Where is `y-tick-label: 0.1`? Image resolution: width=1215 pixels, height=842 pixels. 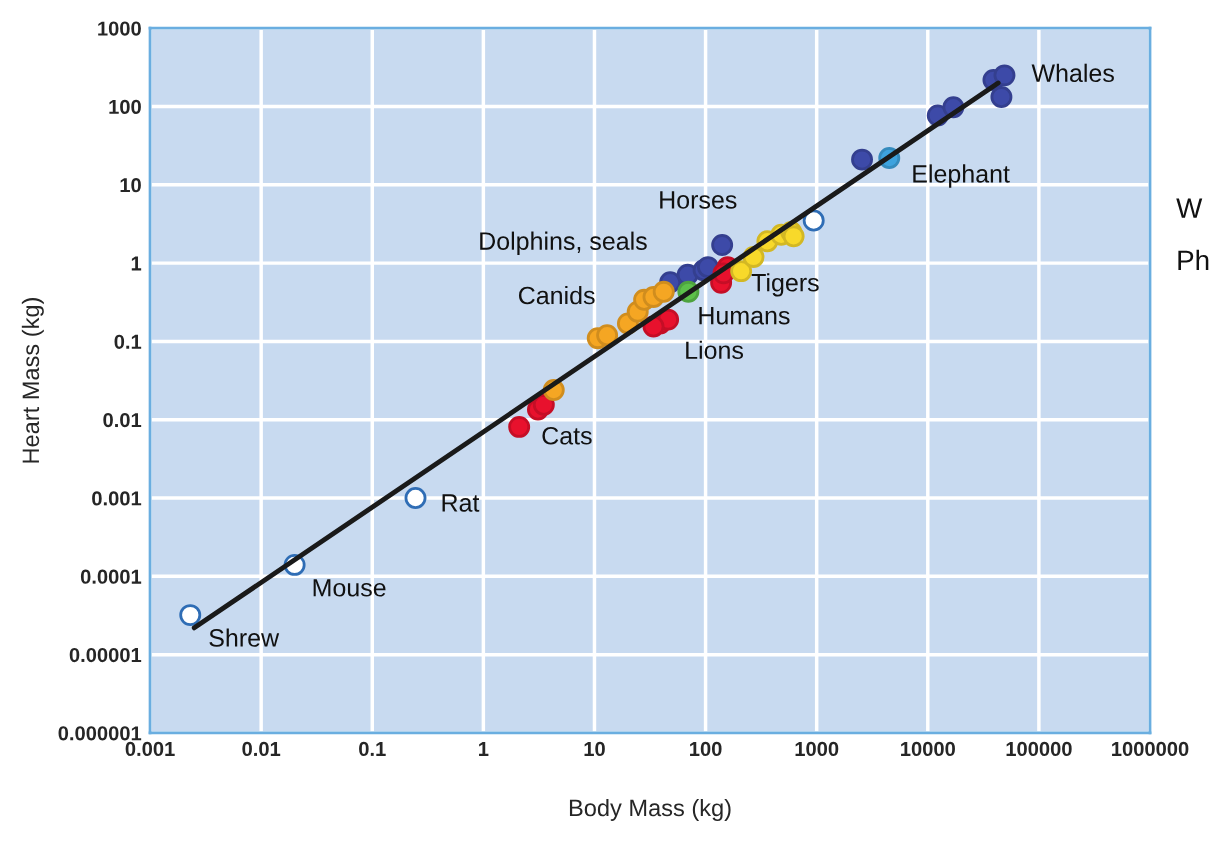 y-tick-label: 0.1 is located at coordinates (128, 341).